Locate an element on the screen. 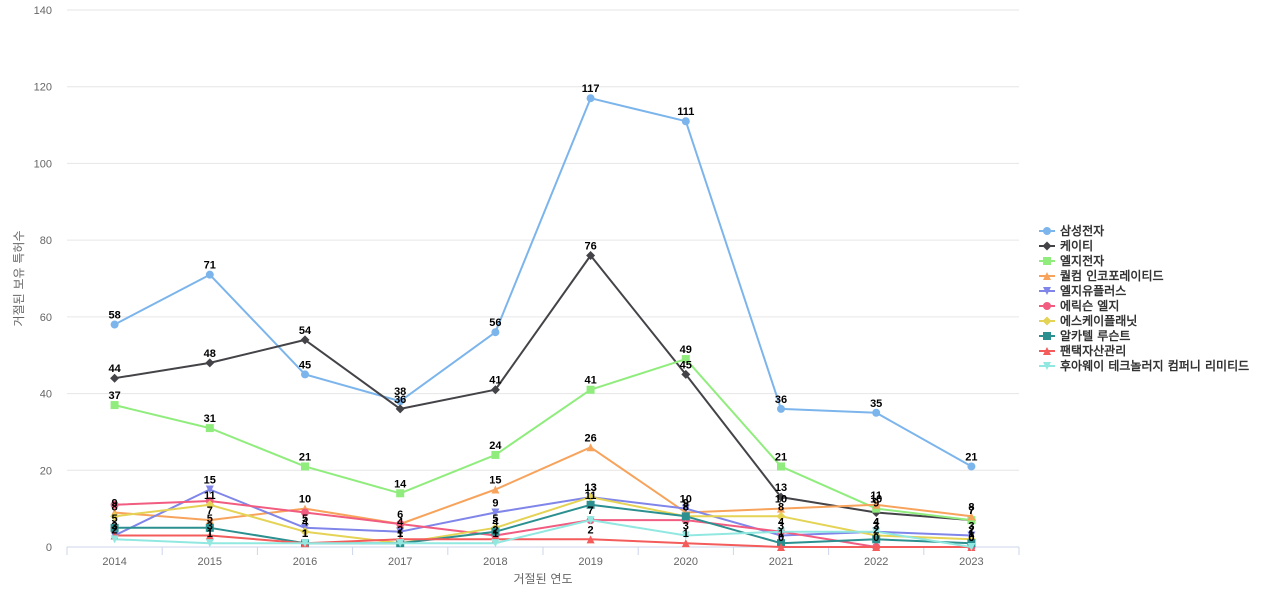 The width and height of the screenshot is (1280, 600). data-point-엘지전자-2021 is located at coordinates (781, 466).